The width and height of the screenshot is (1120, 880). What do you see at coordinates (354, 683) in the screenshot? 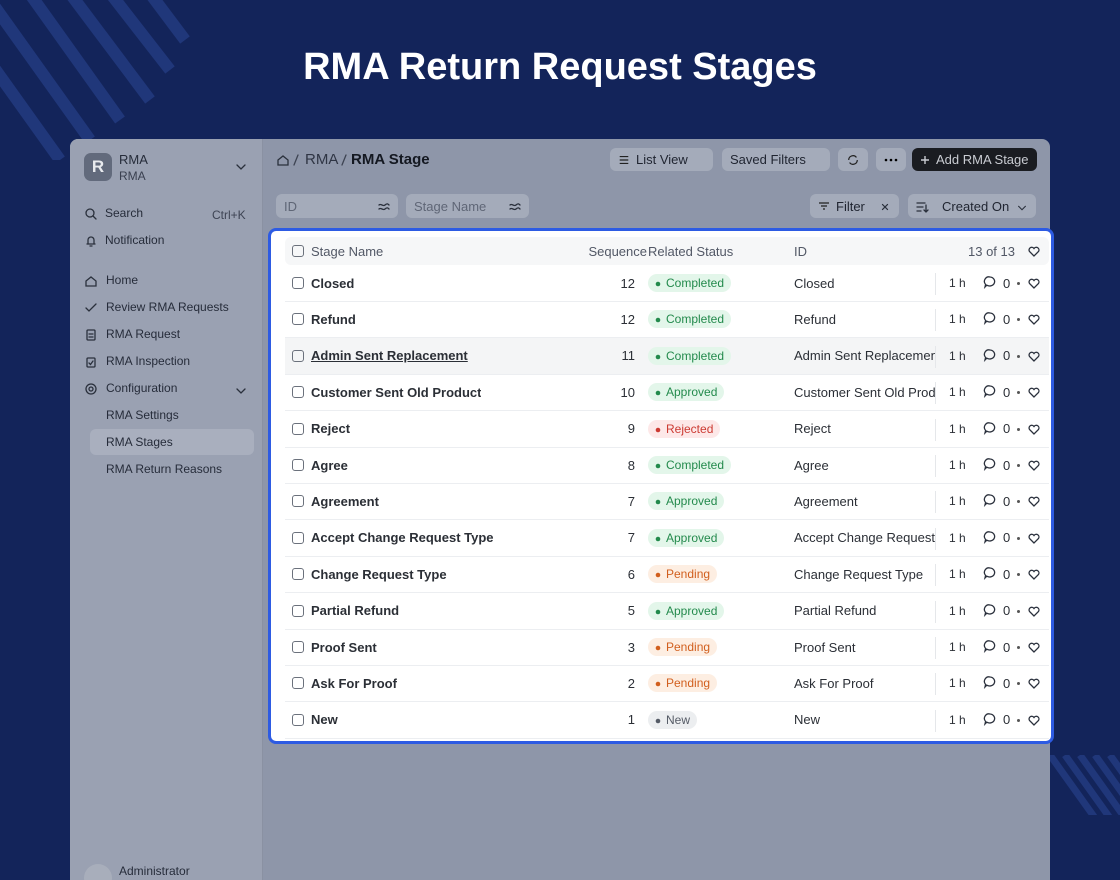
I see `stage-name: Ask For Proof` at bounding box center [354, 683].